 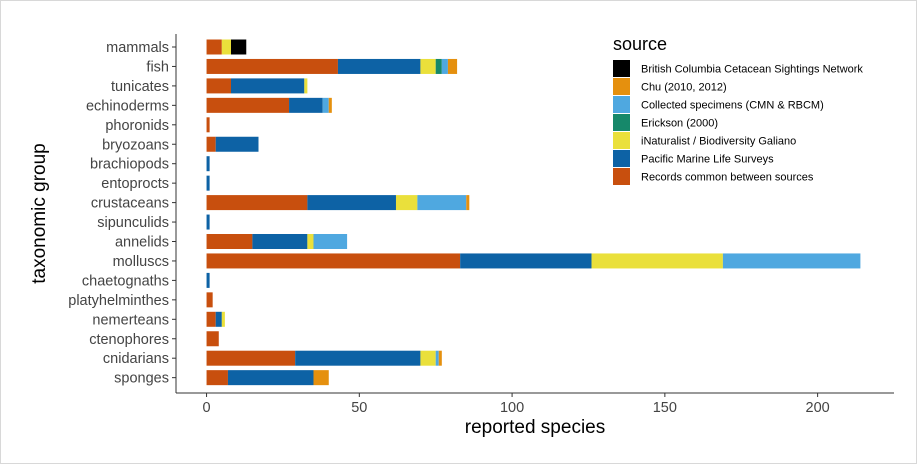 I want to click on y-tick-label-entoprocts: entoprocts, so click(x=135, y=184).